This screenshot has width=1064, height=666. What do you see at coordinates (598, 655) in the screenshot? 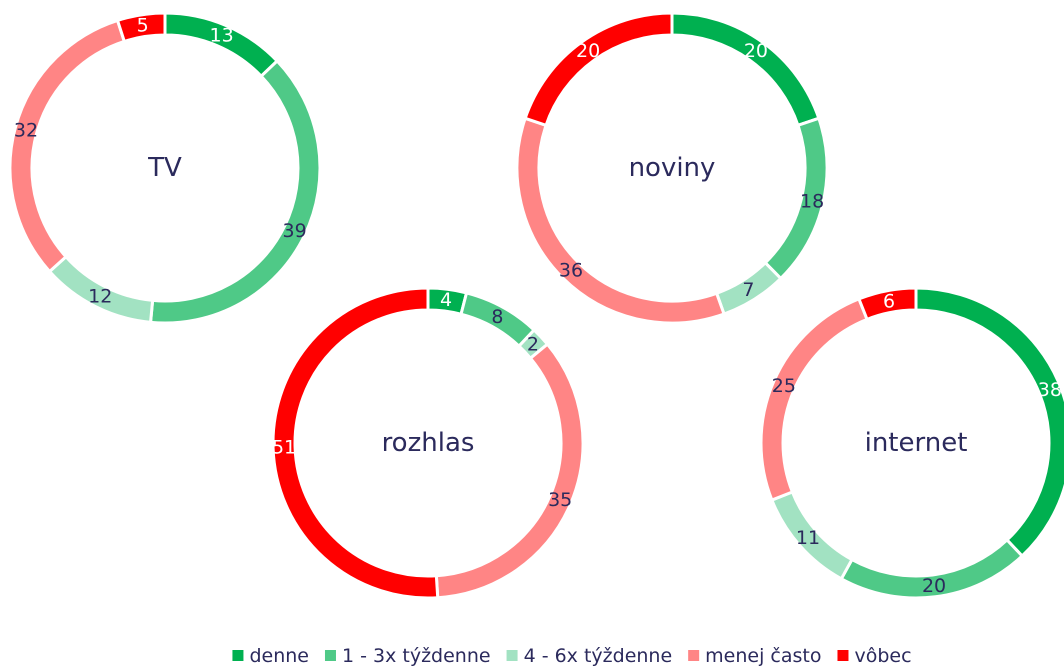
I see `legend-label: 4 - 6x týždenne` at bounding box center [598, 655].